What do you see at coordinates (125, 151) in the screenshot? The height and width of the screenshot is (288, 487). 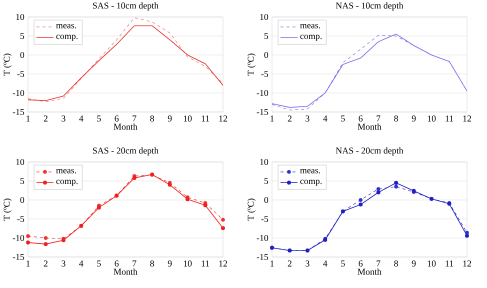 I see `chart-title: SAS - 20cm depth` at bounding box center [125, 151].